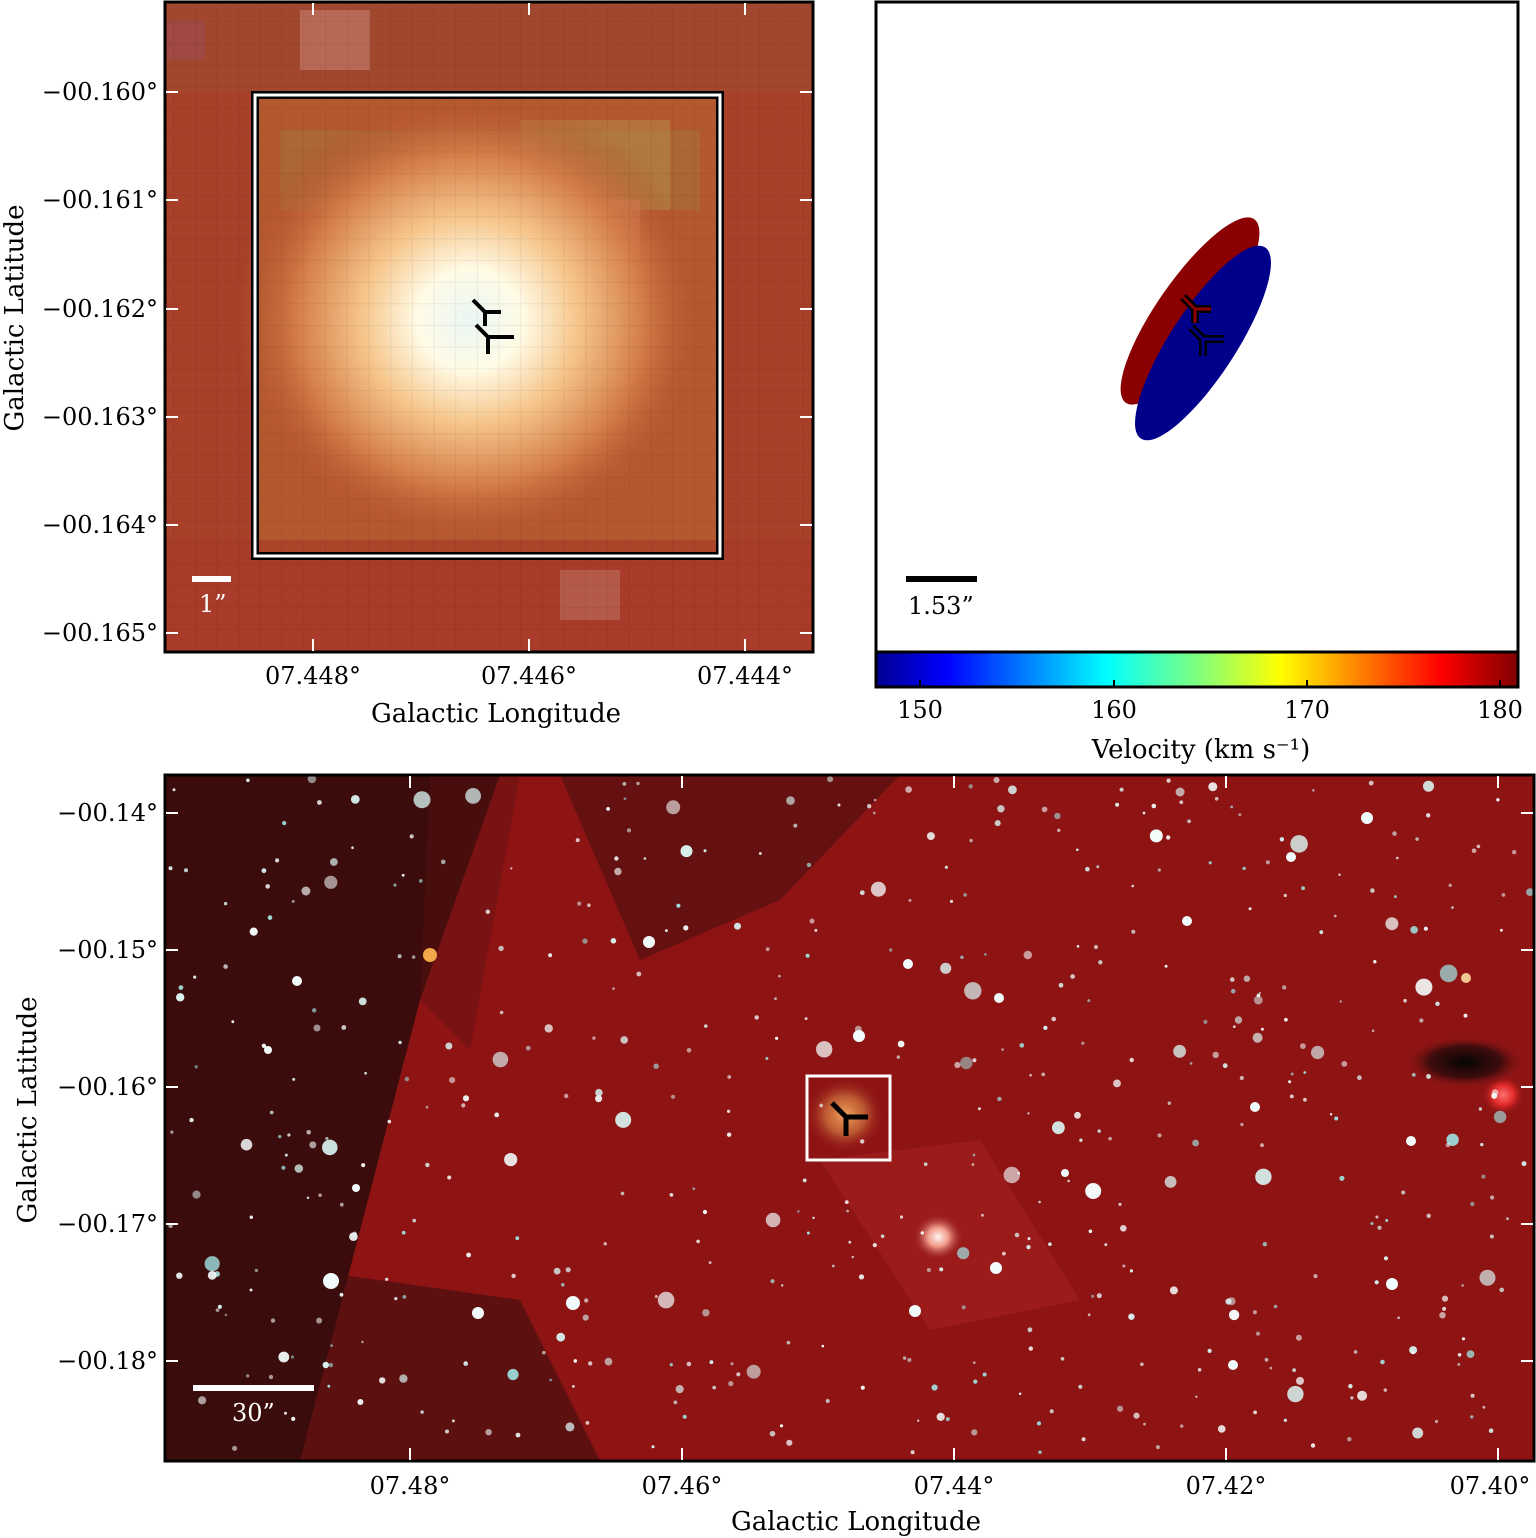 Image resolution: width=1536 pixels, height=1538 pixels. Describe the element at coordinates (941, 606) in the screenshot. I see `velocity-scalebar-label: 1.53”` at that location.